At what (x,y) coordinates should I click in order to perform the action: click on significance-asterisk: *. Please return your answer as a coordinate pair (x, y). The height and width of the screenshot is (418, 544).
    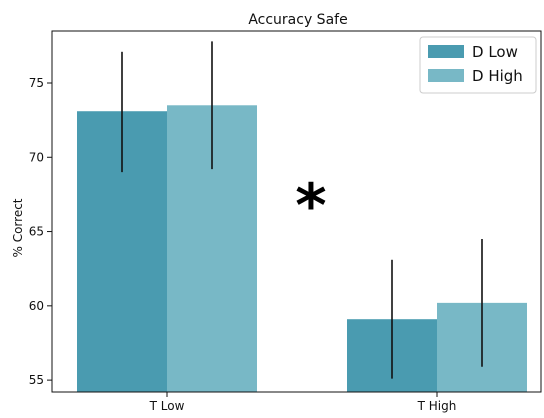
    Looking at the image, I should click on (310, 206).